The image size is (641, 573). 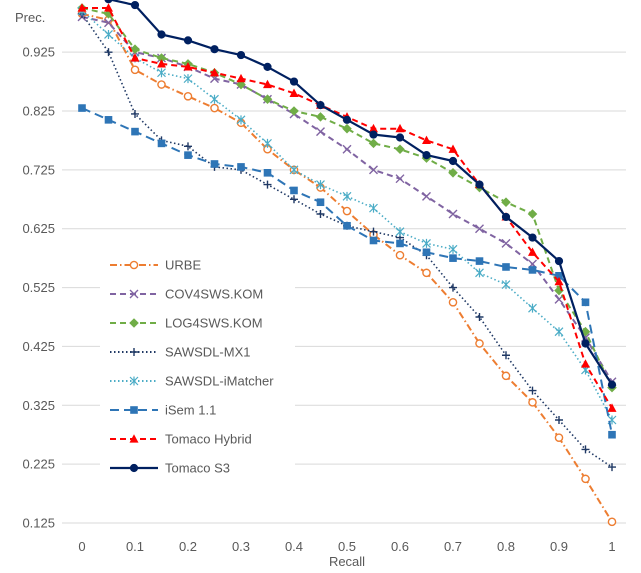 What do you see at coordinates (81, 546) in the screenshot?
I see `x-tick-label: 0` at bounding box center [81, 546].